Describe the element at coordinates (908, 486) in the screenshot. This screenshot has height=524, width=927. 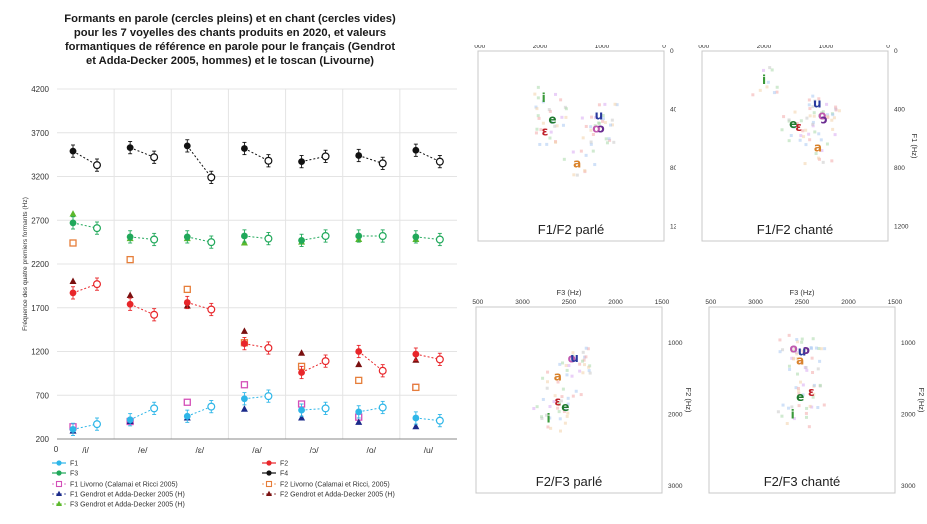
I see `y-tick-label: 3000` at that location.